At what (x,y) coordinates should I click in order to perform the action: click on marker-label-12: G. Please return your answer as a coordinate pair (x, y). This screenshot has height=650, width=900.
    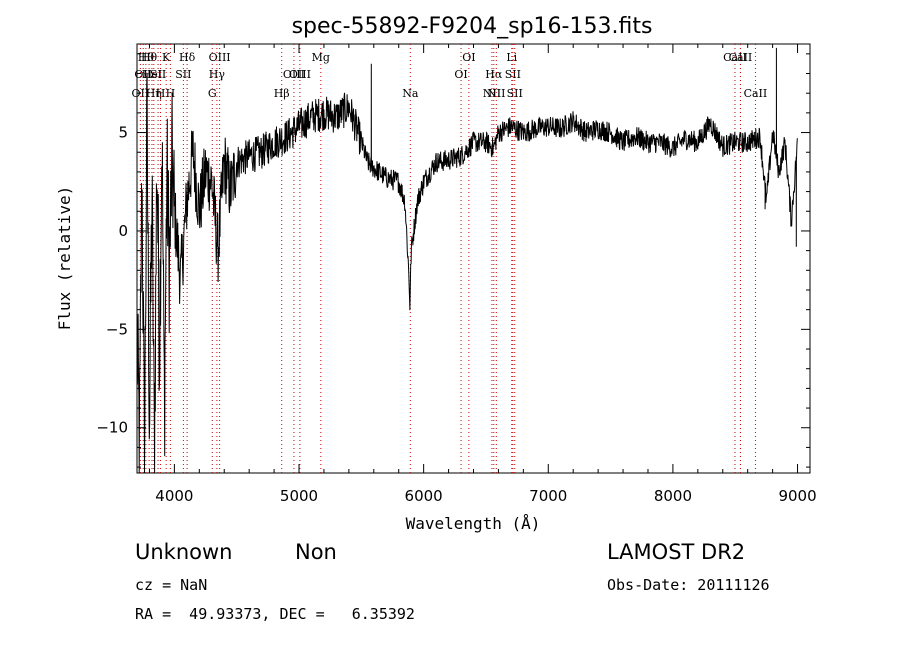
    Looking at the image, I should click on (212, 93).